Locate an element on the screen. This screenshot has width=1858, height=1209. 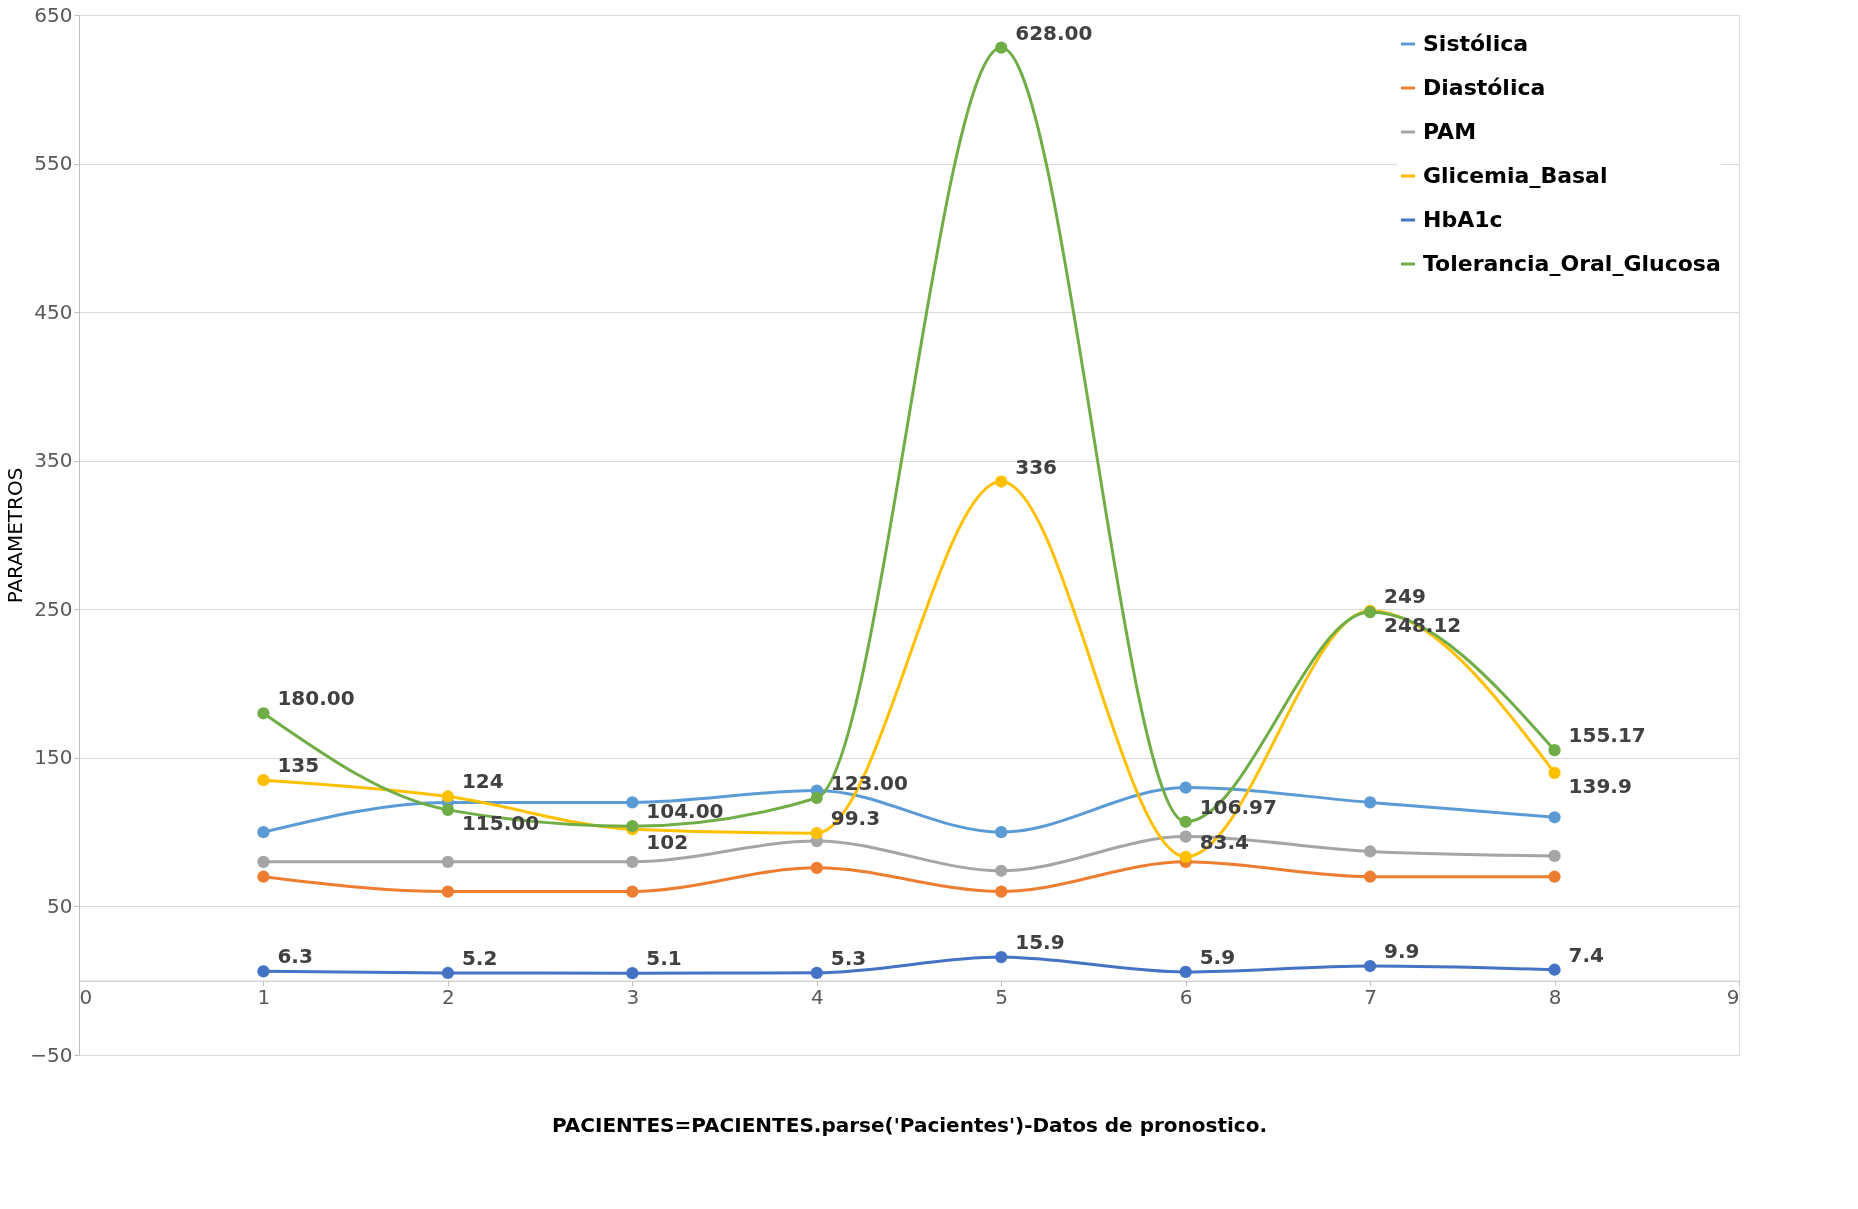
data-label: 6.3 is located at coordinates (295, 956).